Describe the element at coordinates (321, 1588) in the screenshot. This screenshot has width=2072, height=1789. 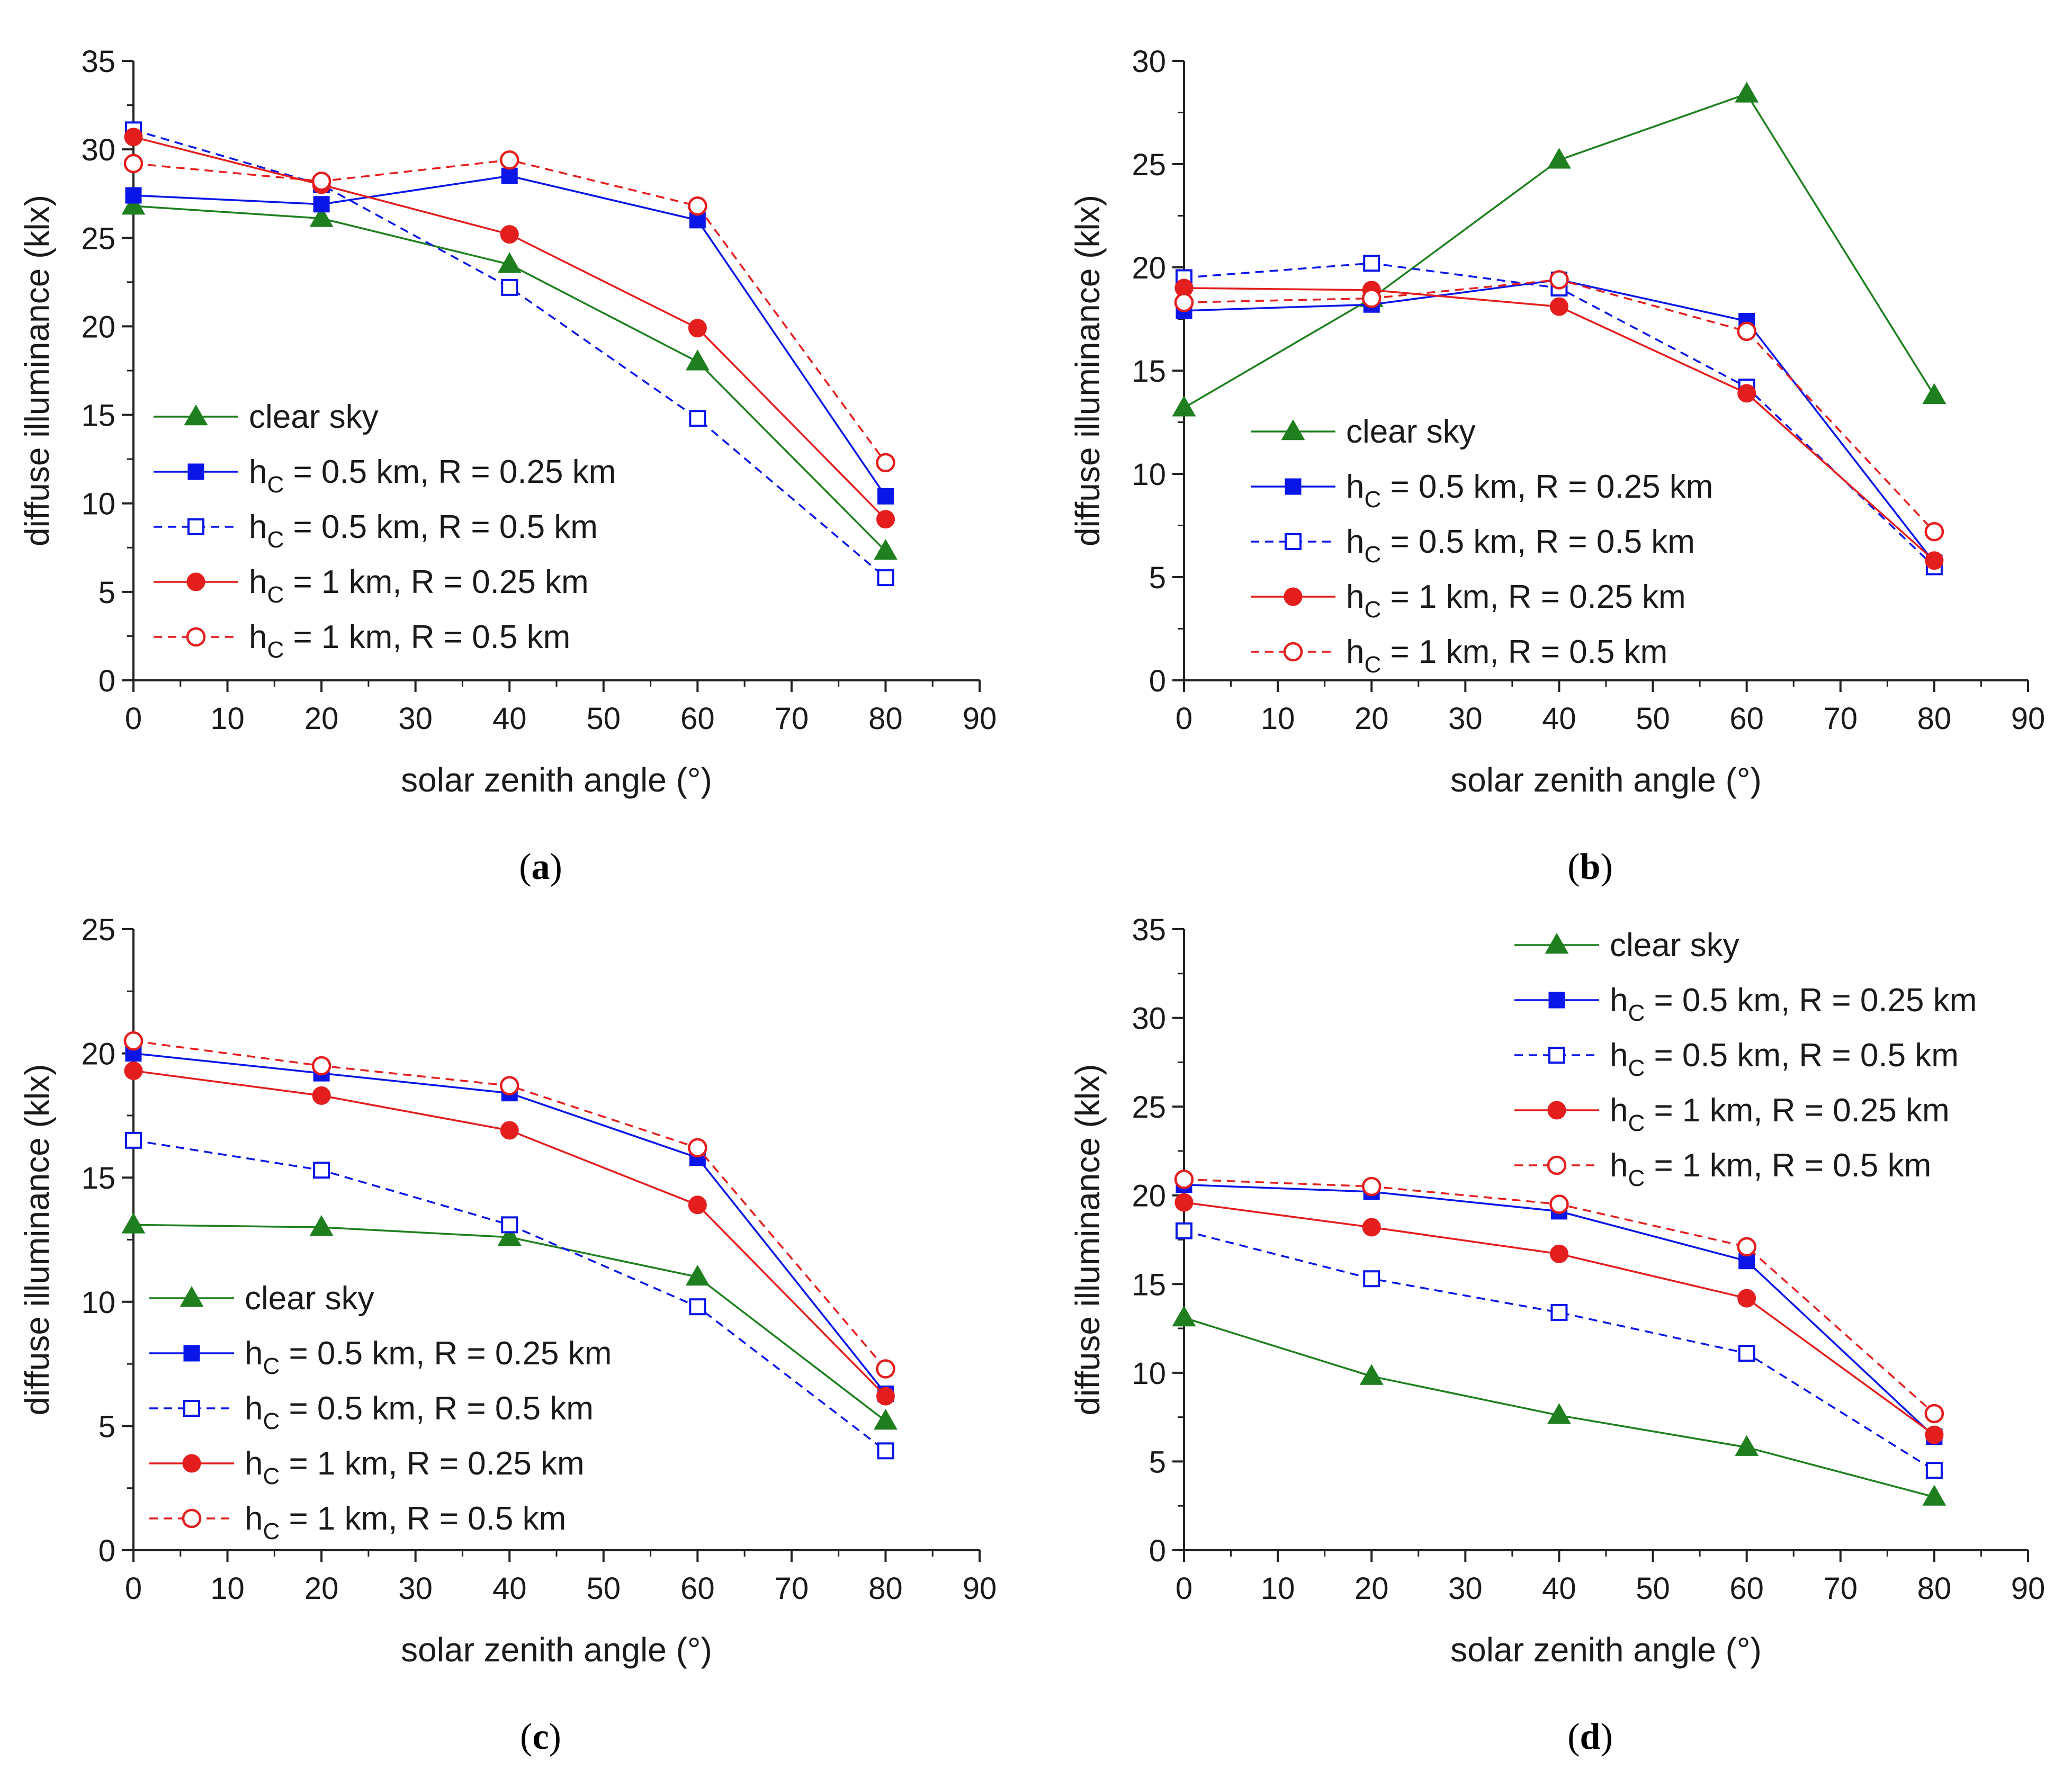
I see `x-tick-label: 20` at that location.